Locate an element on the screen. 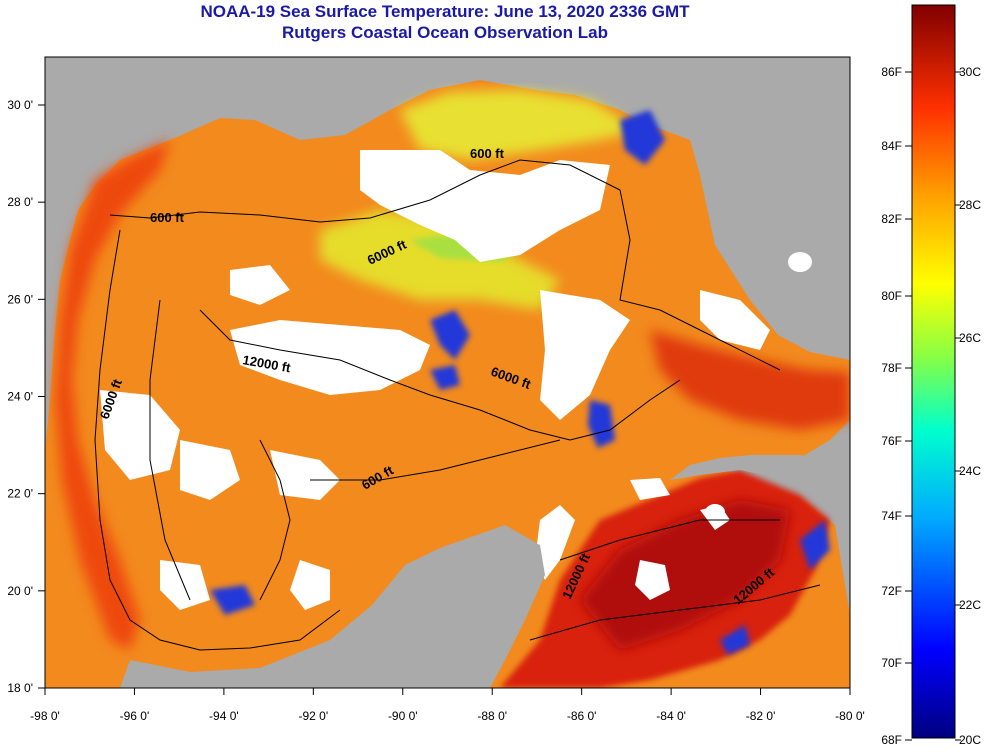  lon-tick-label: -90 0' is located at coordinates (403, 716).